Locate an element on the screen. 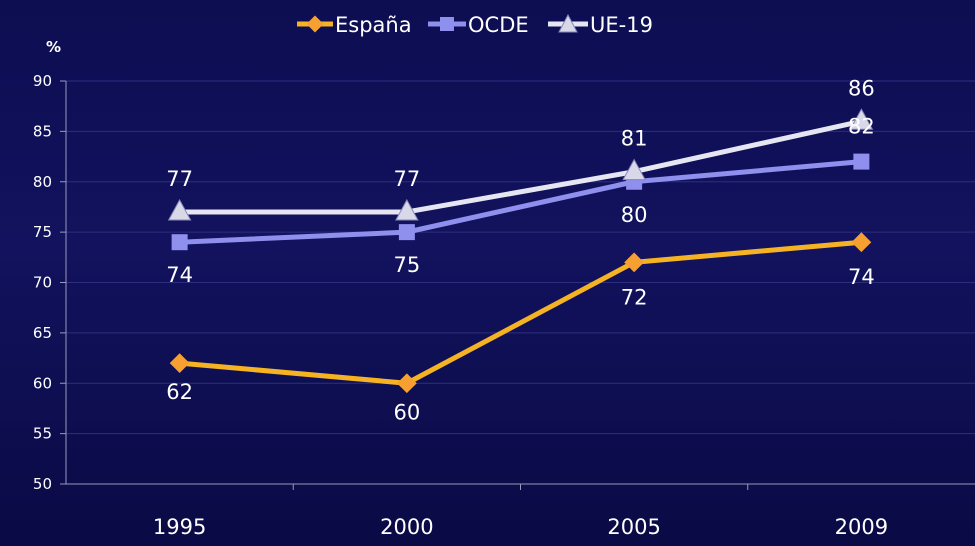 The width and height of the screenshot is (975, 546). y-tick-label: 85 is located at coordinates (42, 131).